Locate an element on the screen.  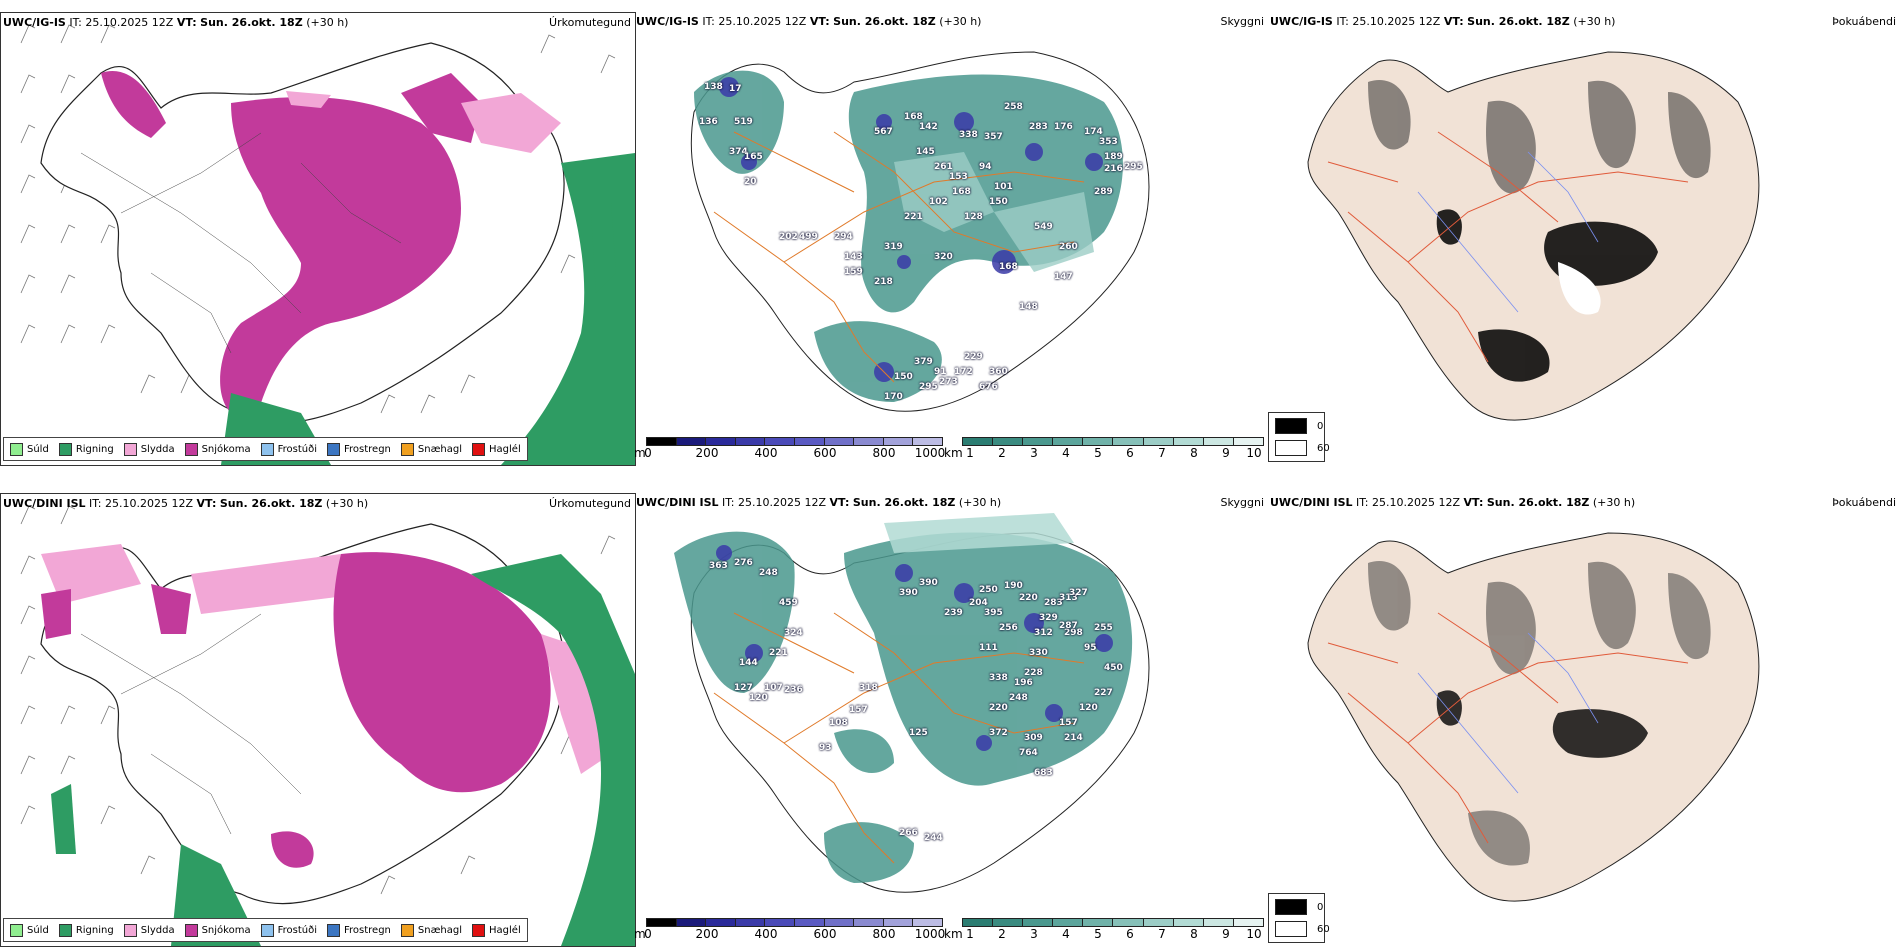
cloud-height-label: 176 is located at coordinates (1063, 127).